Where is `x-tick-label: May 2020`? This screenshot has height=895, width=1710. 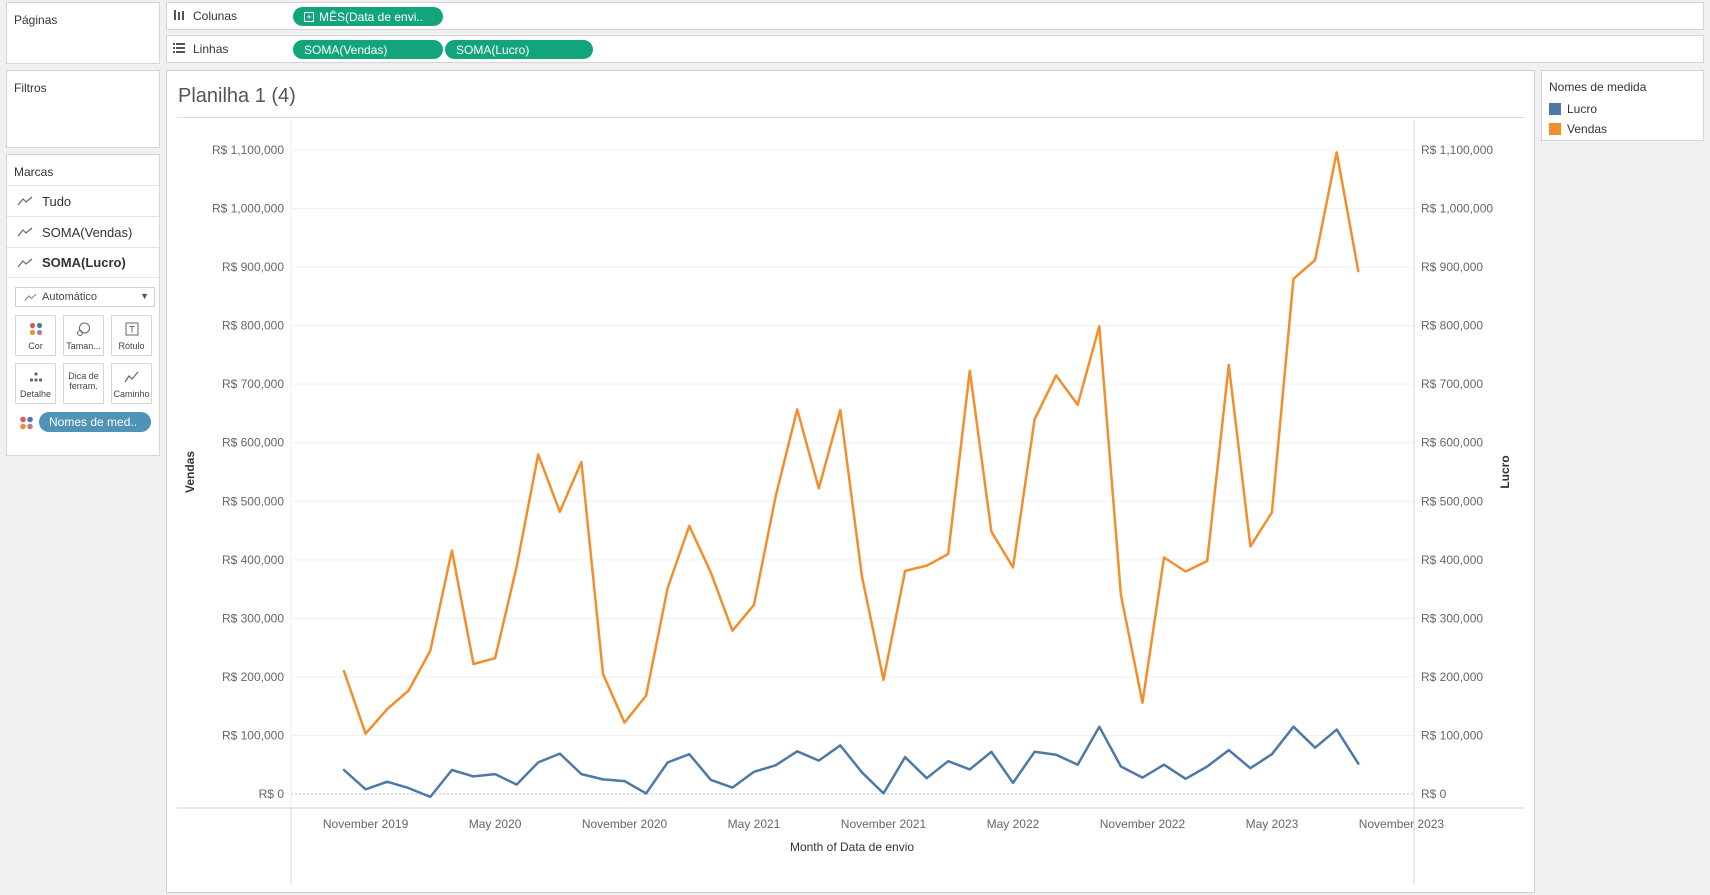 x-tick-label: May 2020 is located at coordinates (495, 824).